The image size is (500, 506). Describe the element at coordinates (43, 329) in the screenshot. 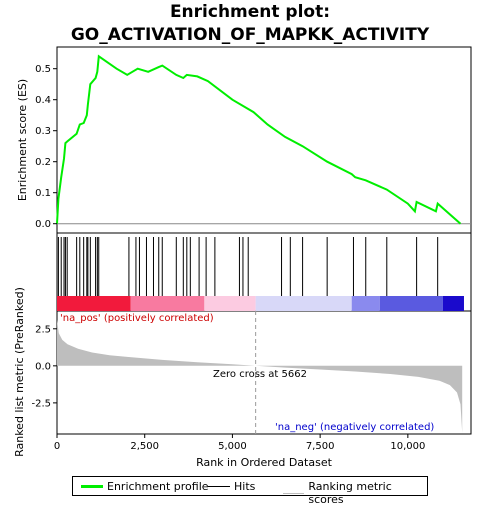

I see `metric-tick-label: 2.5` at that location.